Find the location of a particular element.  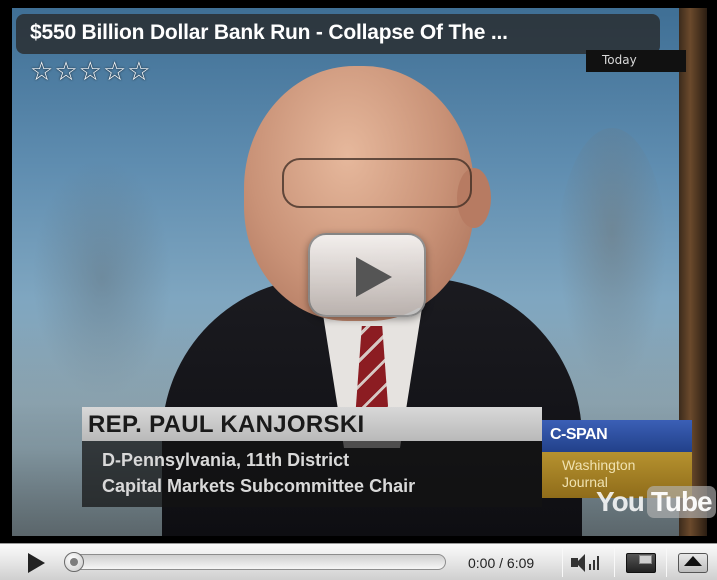

youtube-watermark: You Tube is located at coordinates (656, 502).